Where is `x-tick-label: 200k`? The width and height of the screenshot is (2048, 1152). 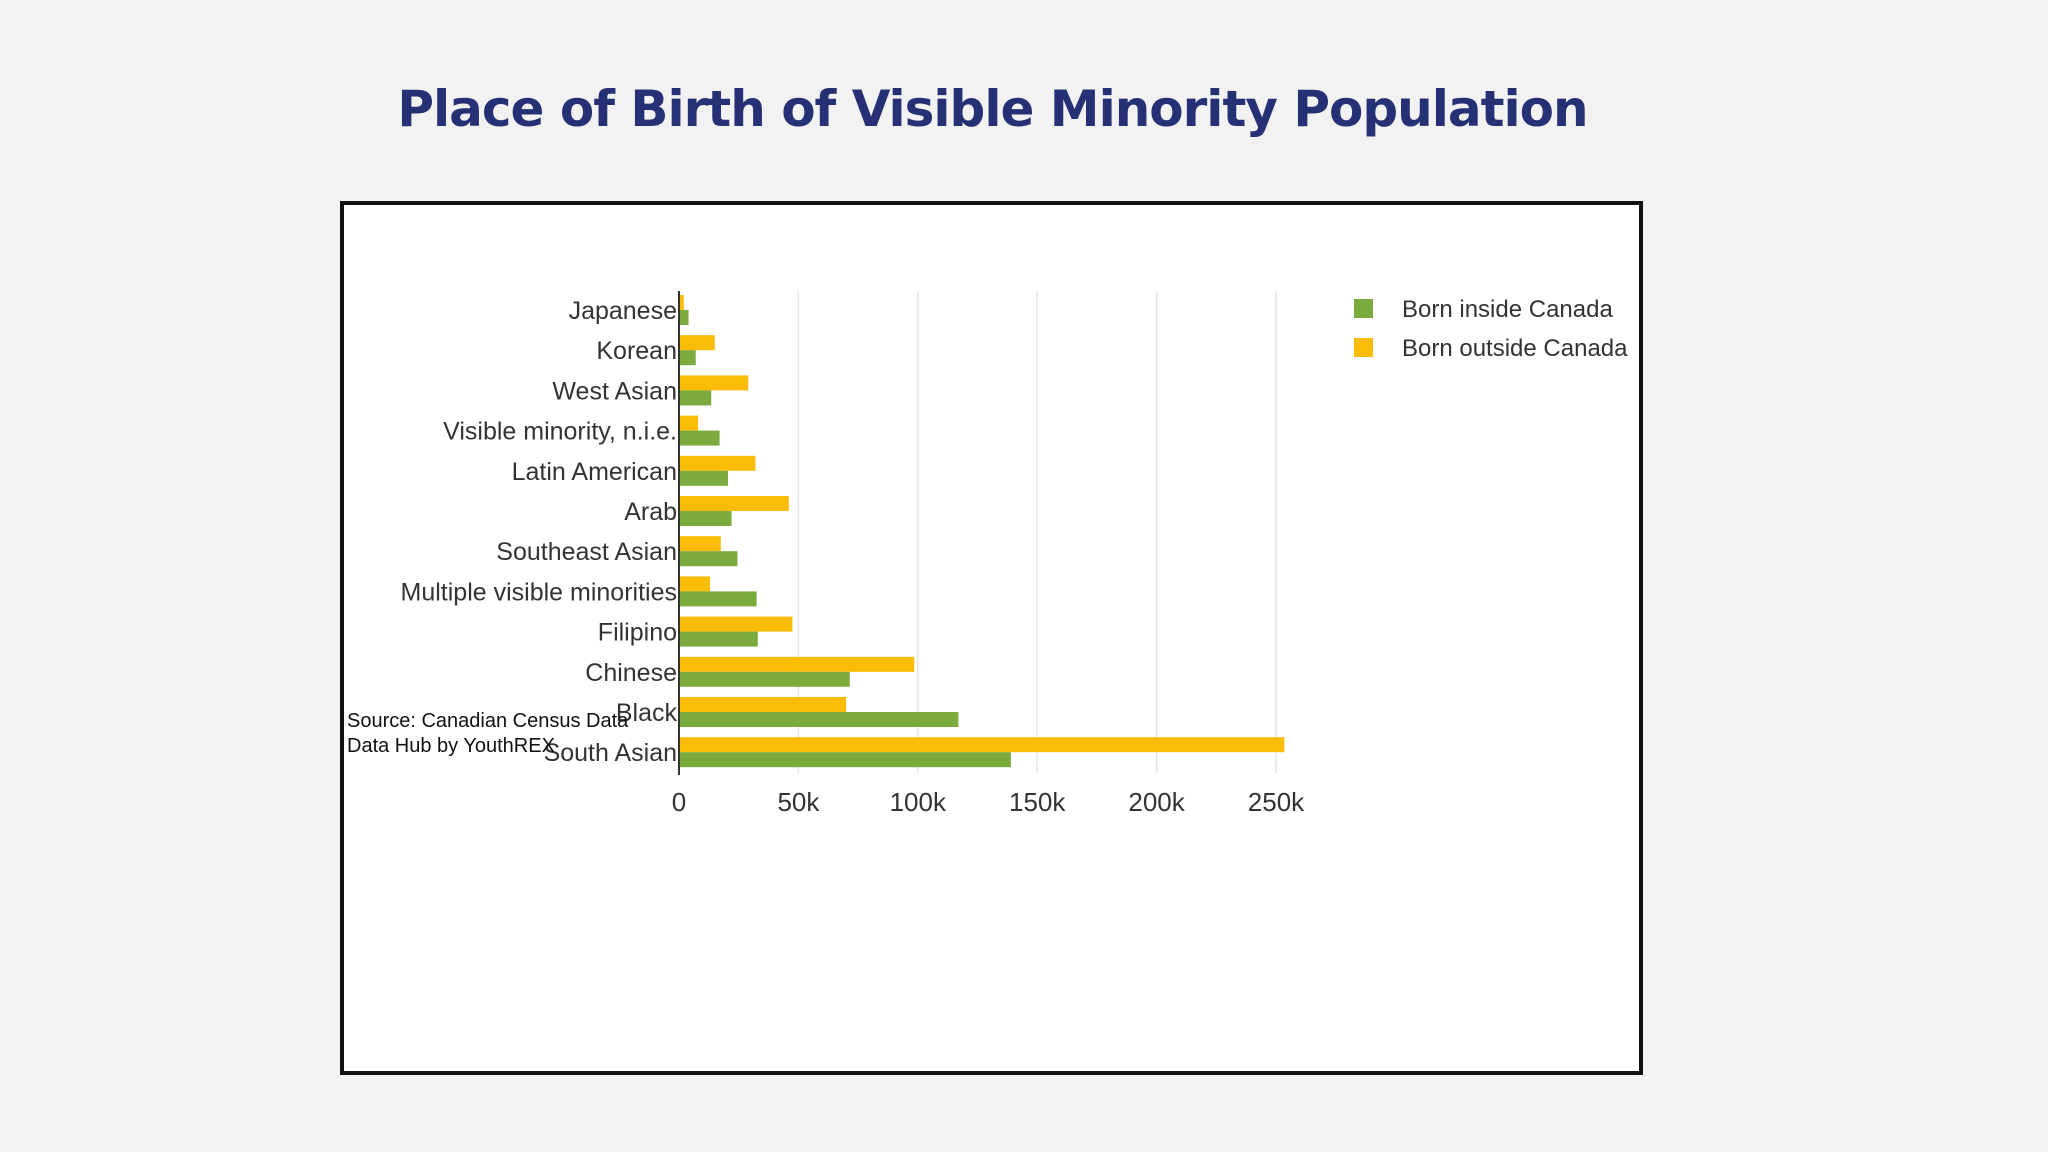
x-tick-label: 200k is located at coordinates (1156, 802).